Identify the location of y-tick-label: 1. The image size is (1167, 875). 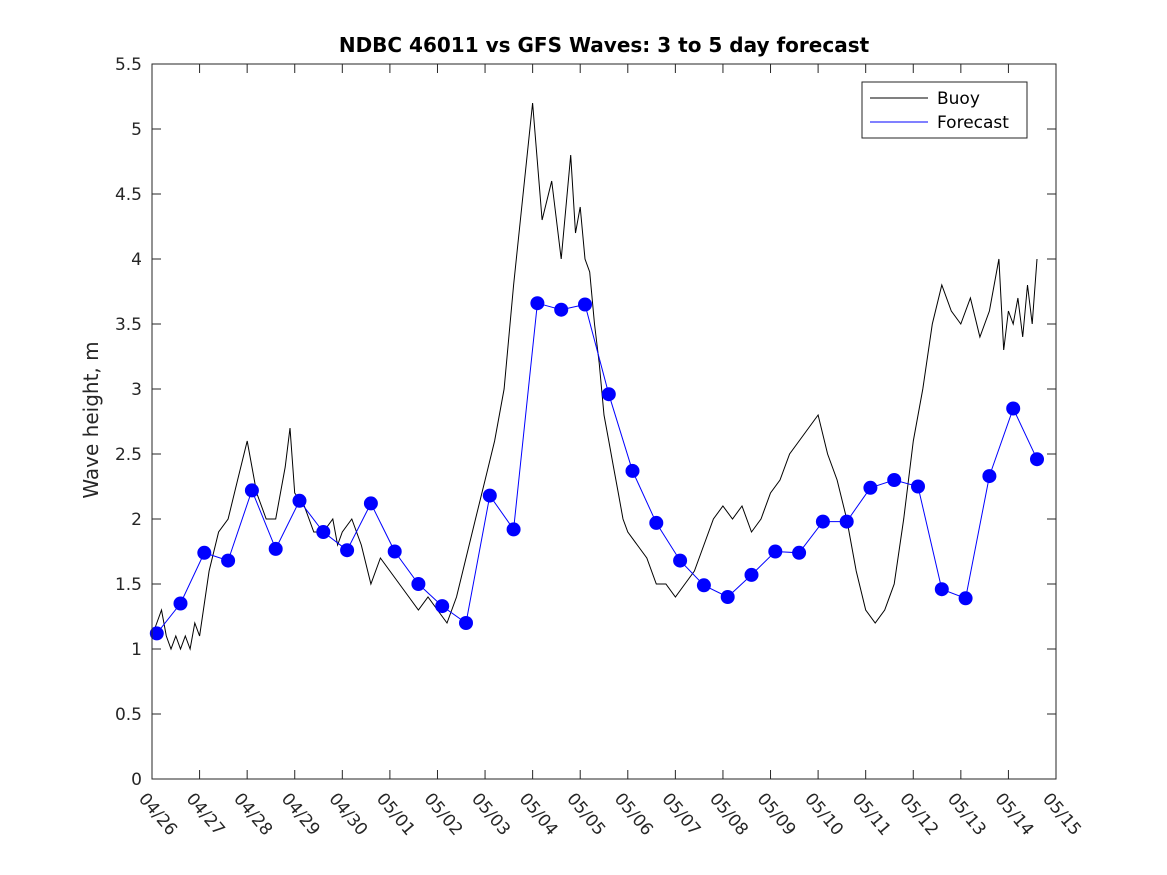
(136, 650).